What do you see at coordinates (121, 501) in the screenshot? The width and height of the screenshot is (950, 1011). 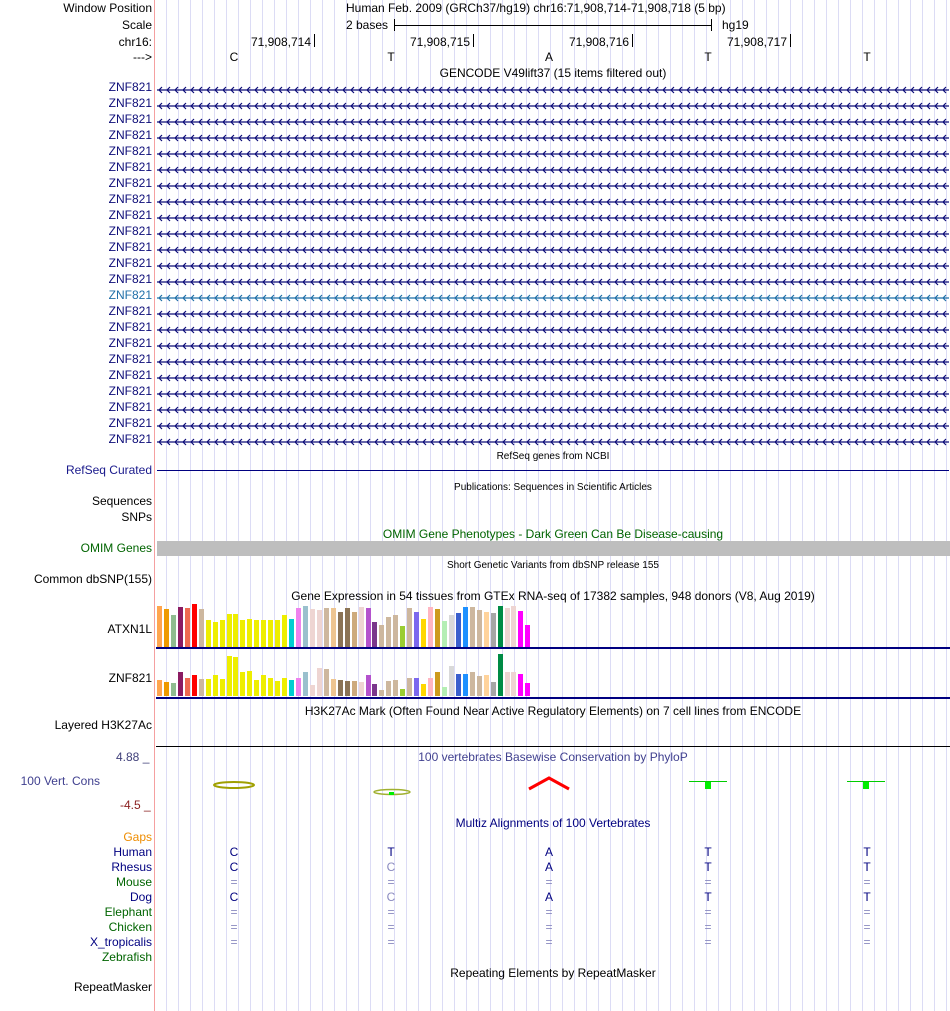 I see `publications-label-sequences: Sequences` at bounding box center [121, 501].